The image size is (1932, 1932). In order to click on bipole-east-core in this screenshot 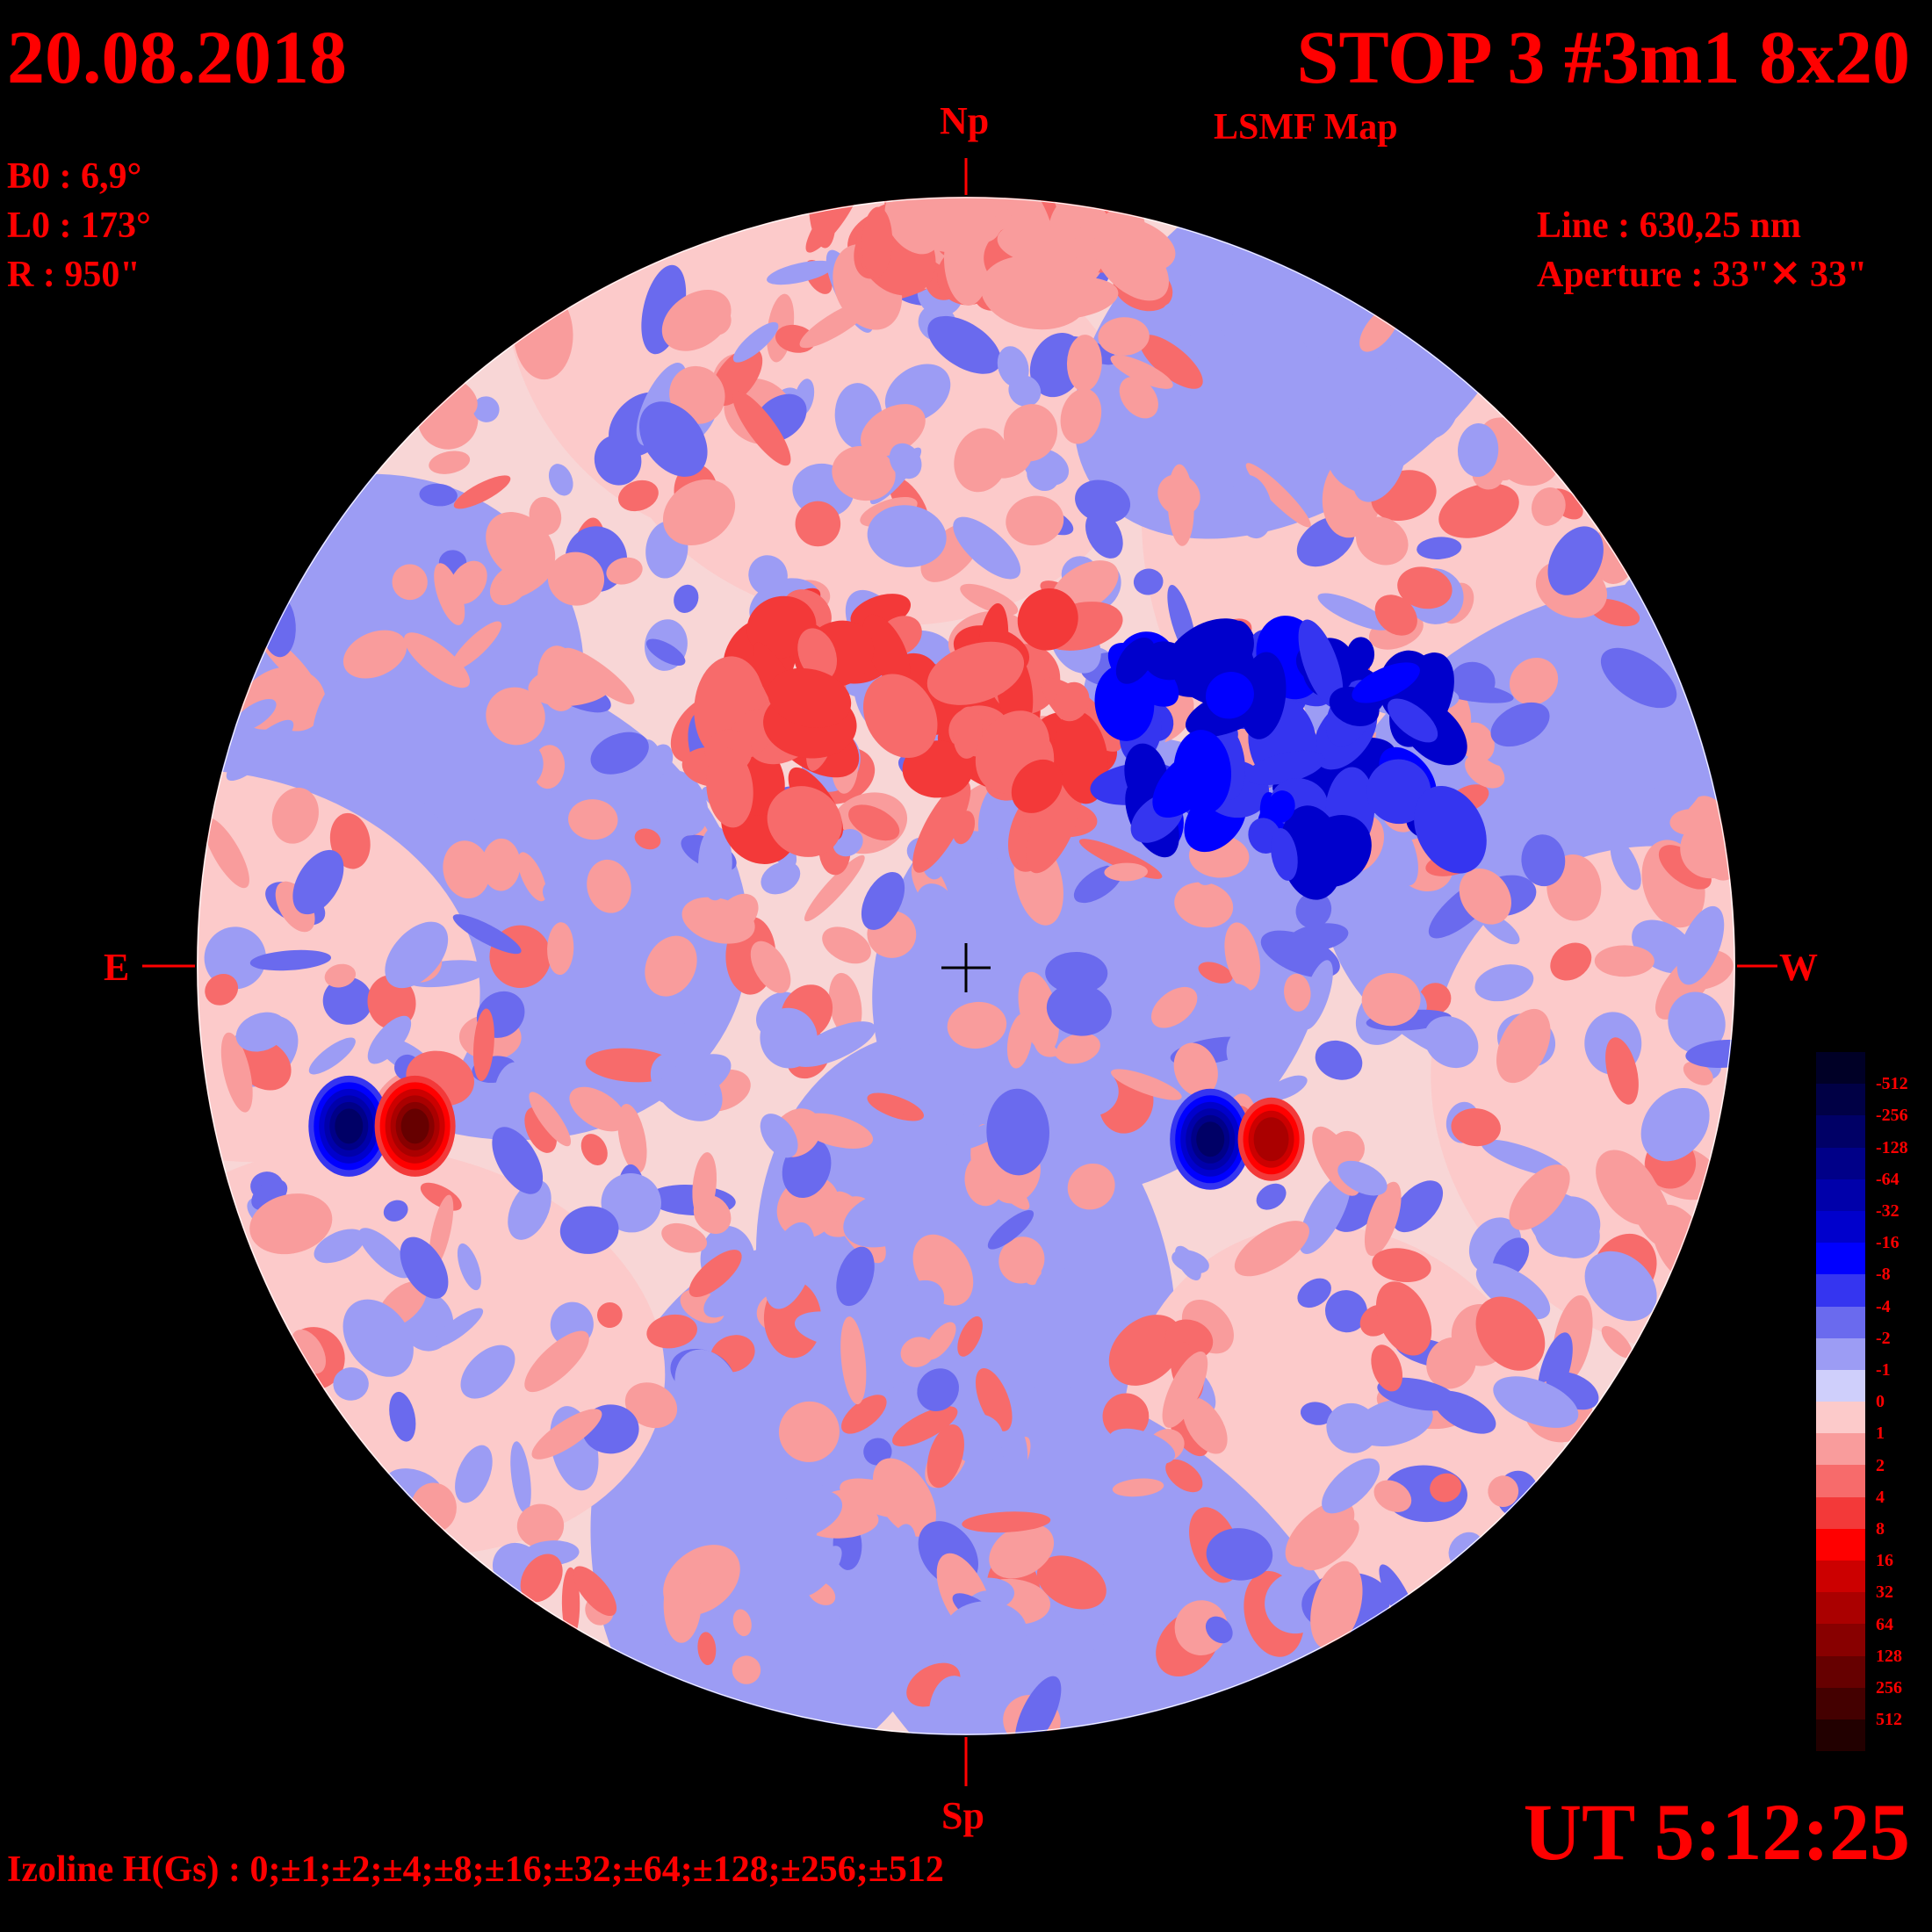, I will do `click(349, 1126)`.